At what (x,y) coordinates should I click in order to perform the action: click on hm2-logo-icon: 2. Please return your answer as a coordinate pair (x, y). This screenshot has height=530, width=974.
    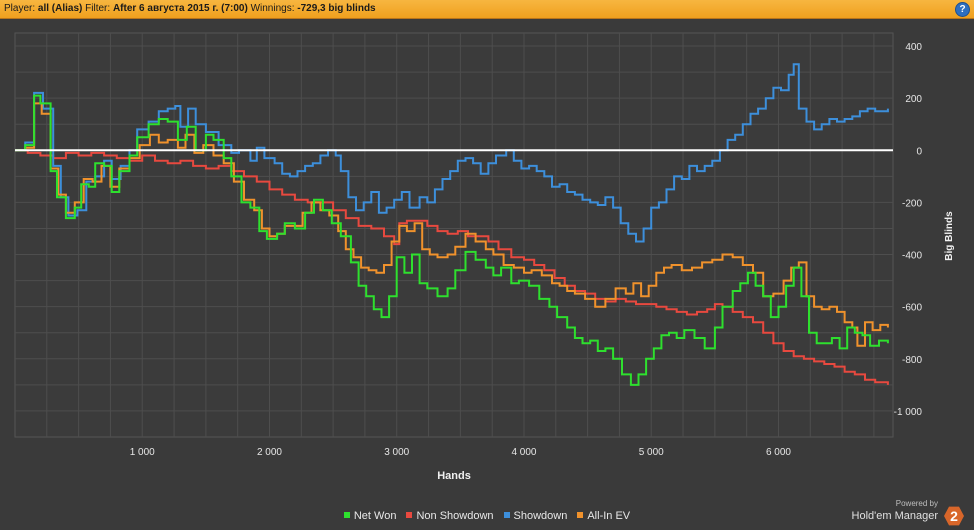
    Looking at the image, I should click on (954, 516).